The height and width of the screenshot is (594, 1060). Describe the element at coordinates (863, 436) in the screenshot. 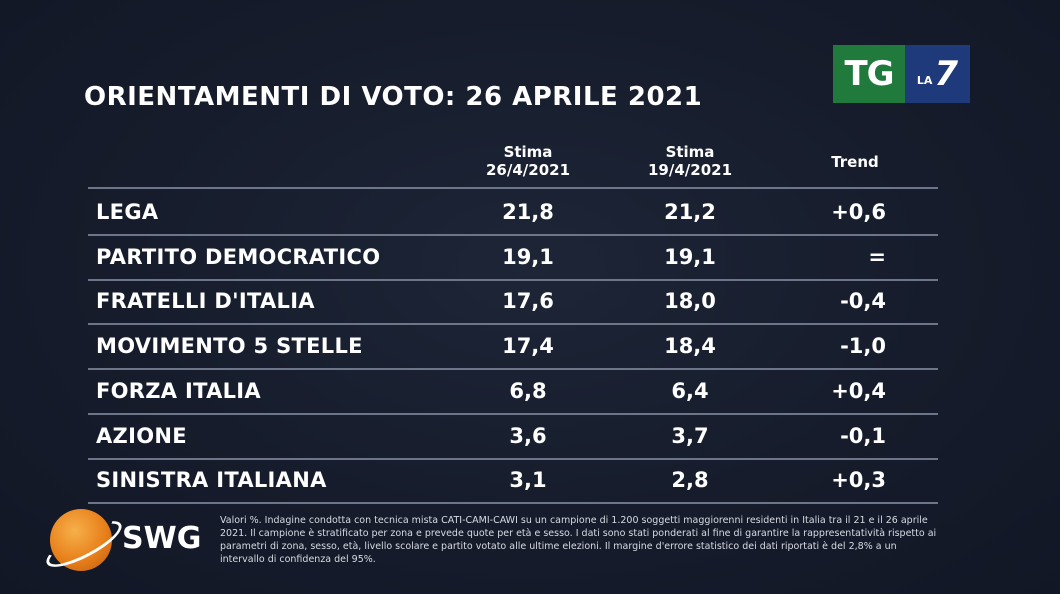

I see `trend-value: -0,1` at that location.